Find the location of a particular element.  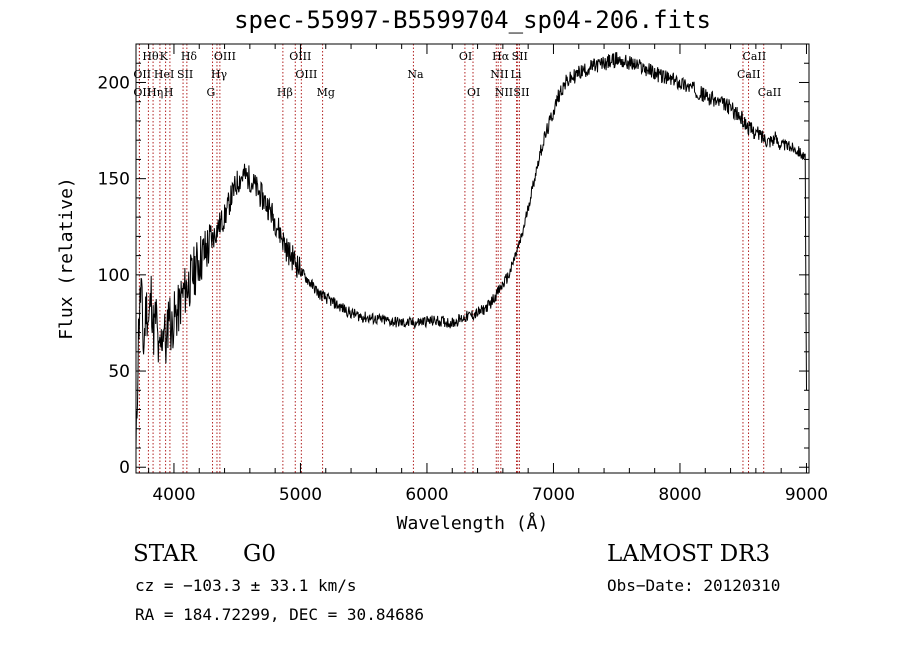

spectral-line-label-5: K is located at coordinates (164, 56).